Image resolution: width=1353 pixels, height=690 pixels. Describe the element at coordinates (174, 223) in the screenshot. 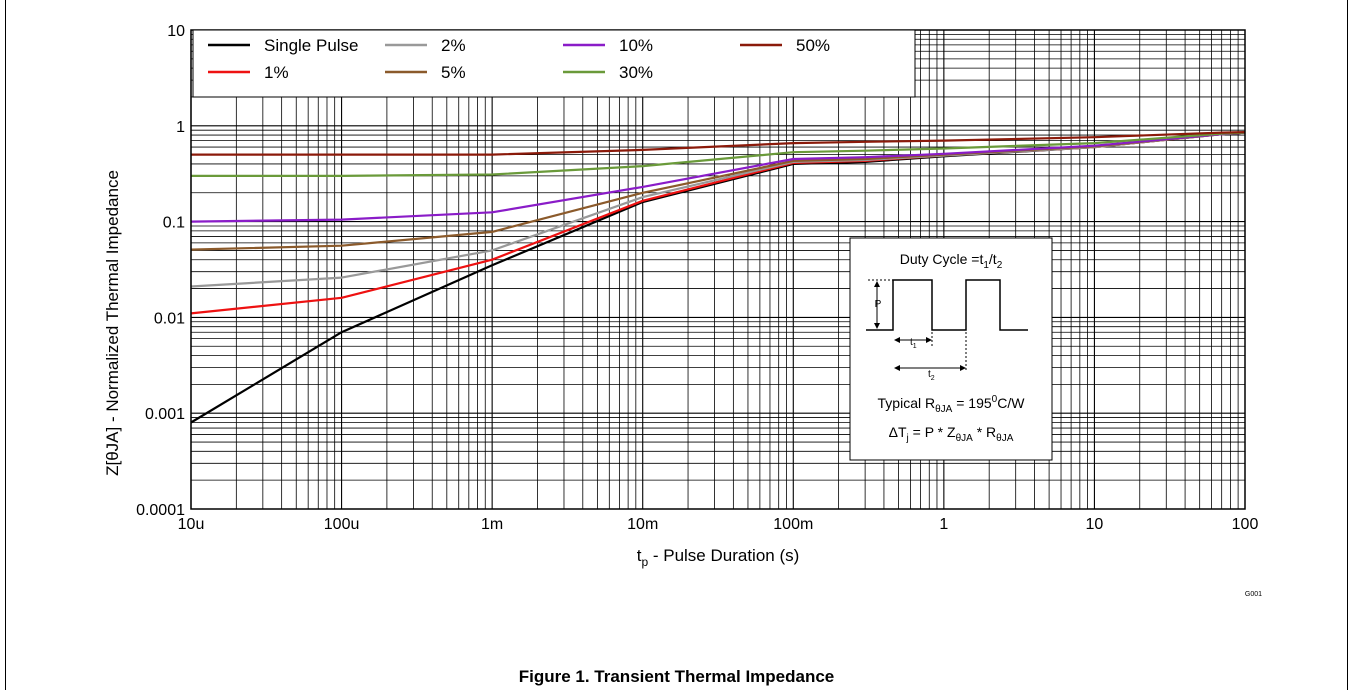

I see `y-tick-label-3: 0.1` at that location.